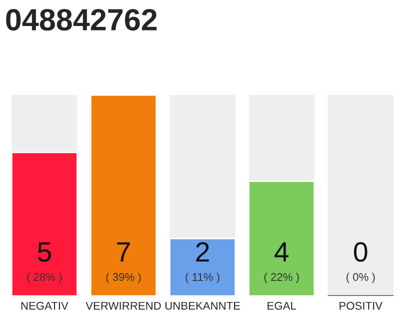 Image resolution: width=410 pixels, height=320 pixels. What do you see at coordinates (123, 263) in the screenshot?
I see `data-label: 7 ( 39% )` at bounding box center [123, 263].